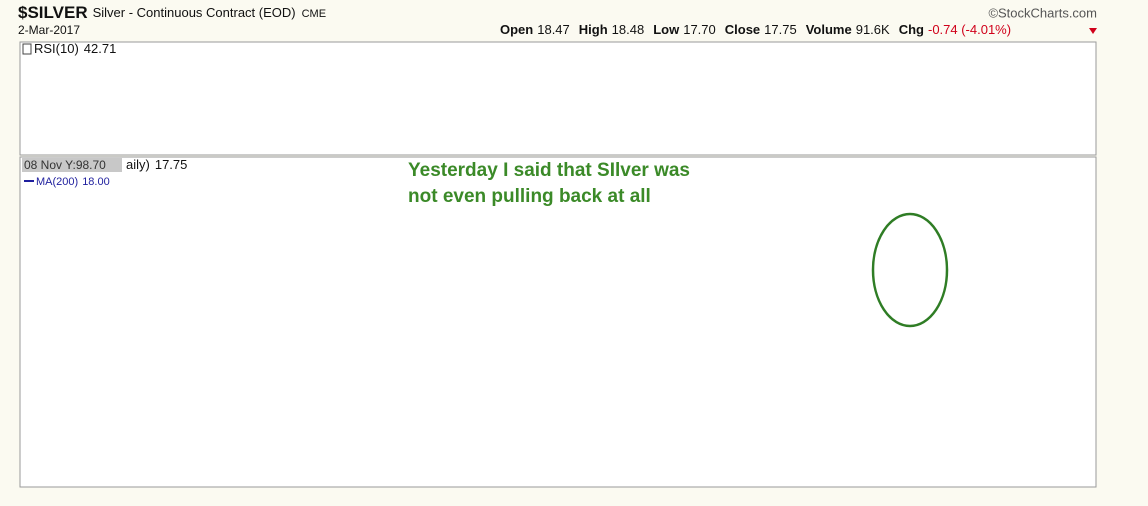 The width and height of the screenshot is (1148, 506). Describe the element at coordinates (49, 30) in the screenshot. I see `date: 2-Mar-2017` at that location.